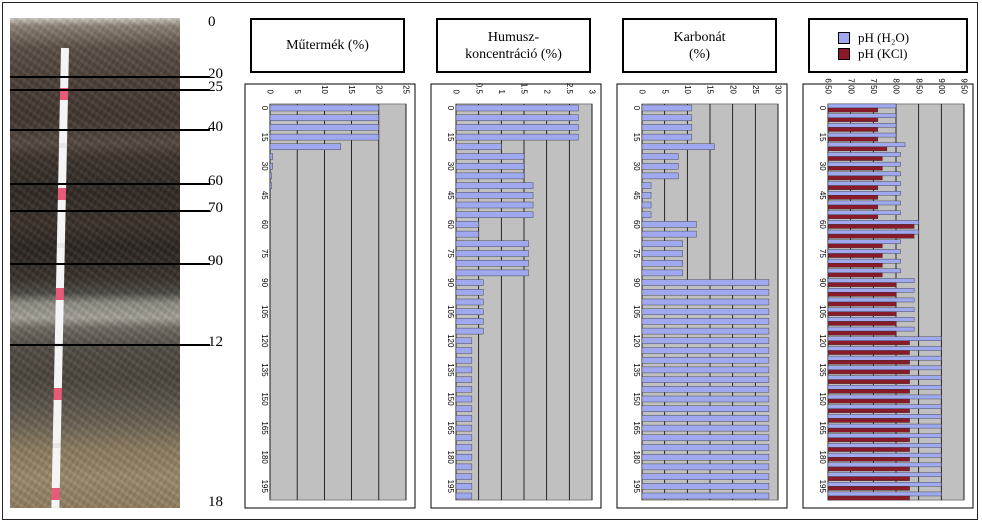 The width and height of the screenshot is (982, 524). I want to click on x-tick-label: 2.5, so click(569, 89).